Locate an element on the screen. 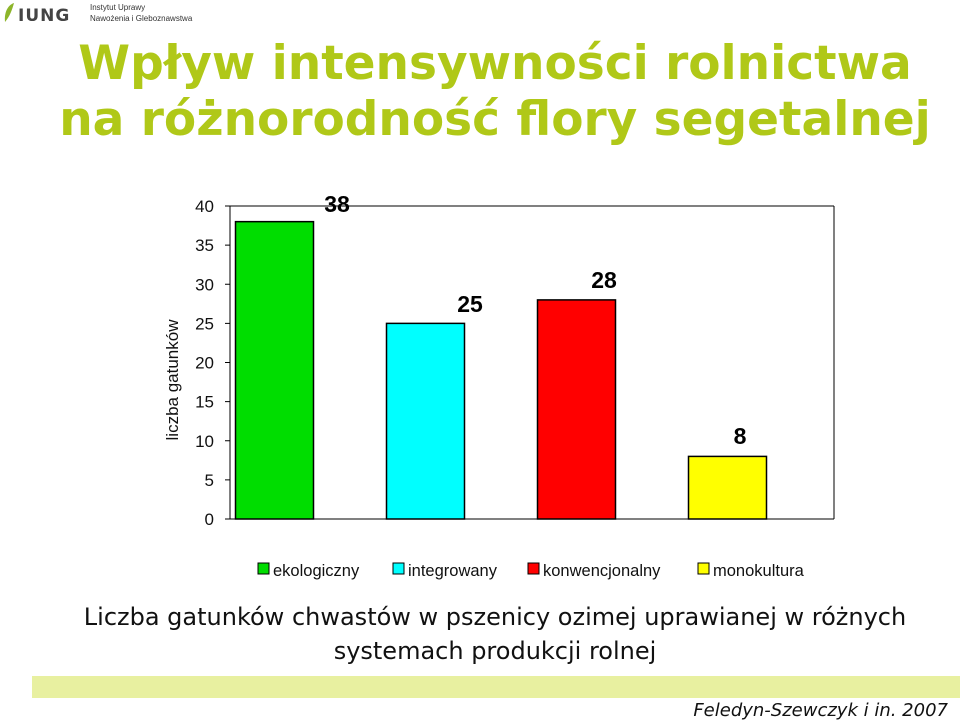 This screenshot has height=724, width=960. legend-label-integrowany: integrowany is located at coordinates (453, 571).